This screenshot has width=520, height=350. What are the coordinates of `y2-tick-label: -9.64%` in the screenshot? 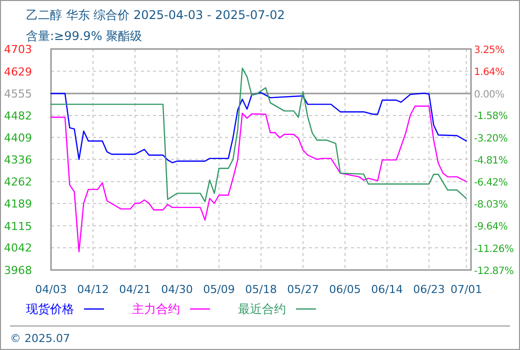 It's located at (491, 227).